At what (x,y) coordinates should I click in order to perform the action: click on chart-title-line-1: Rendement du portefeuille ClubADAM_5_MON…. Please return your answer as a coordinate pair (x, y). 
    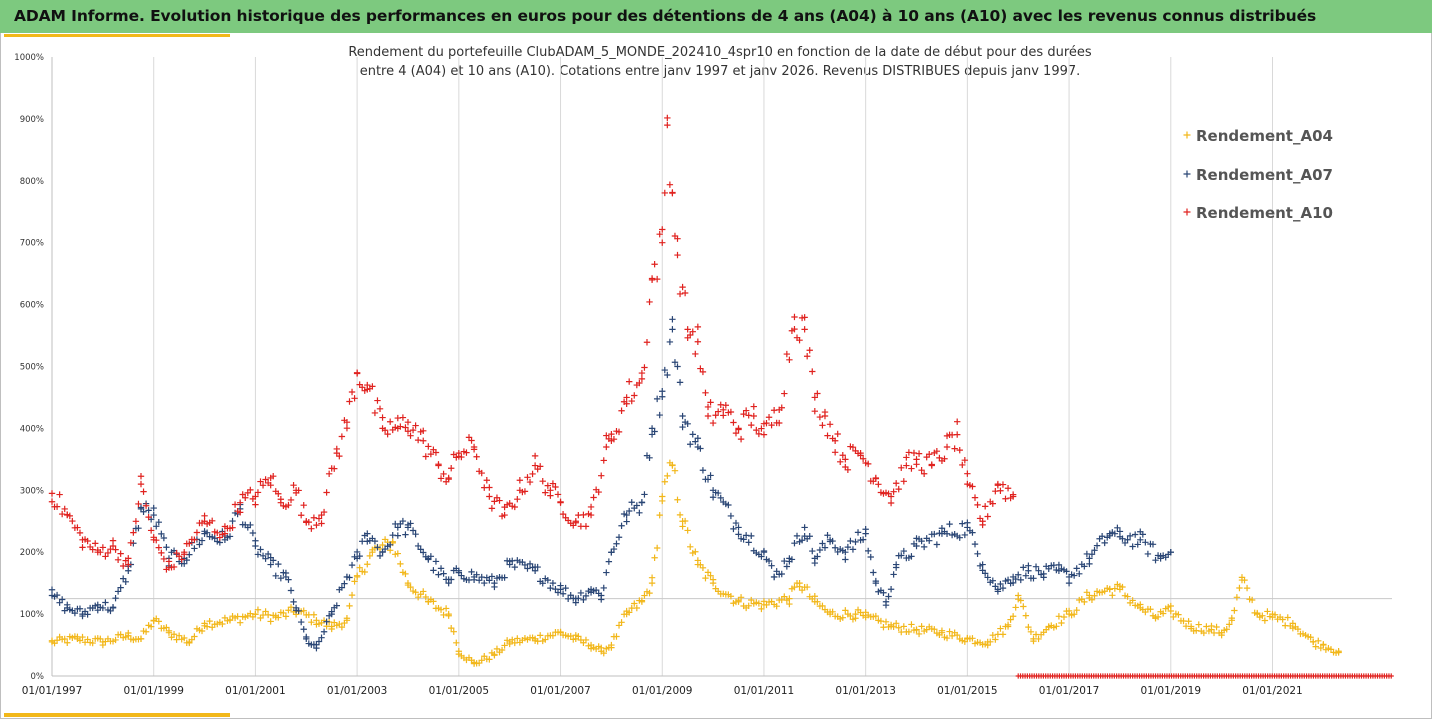
    Looking at the image, I should click on (720, 52).